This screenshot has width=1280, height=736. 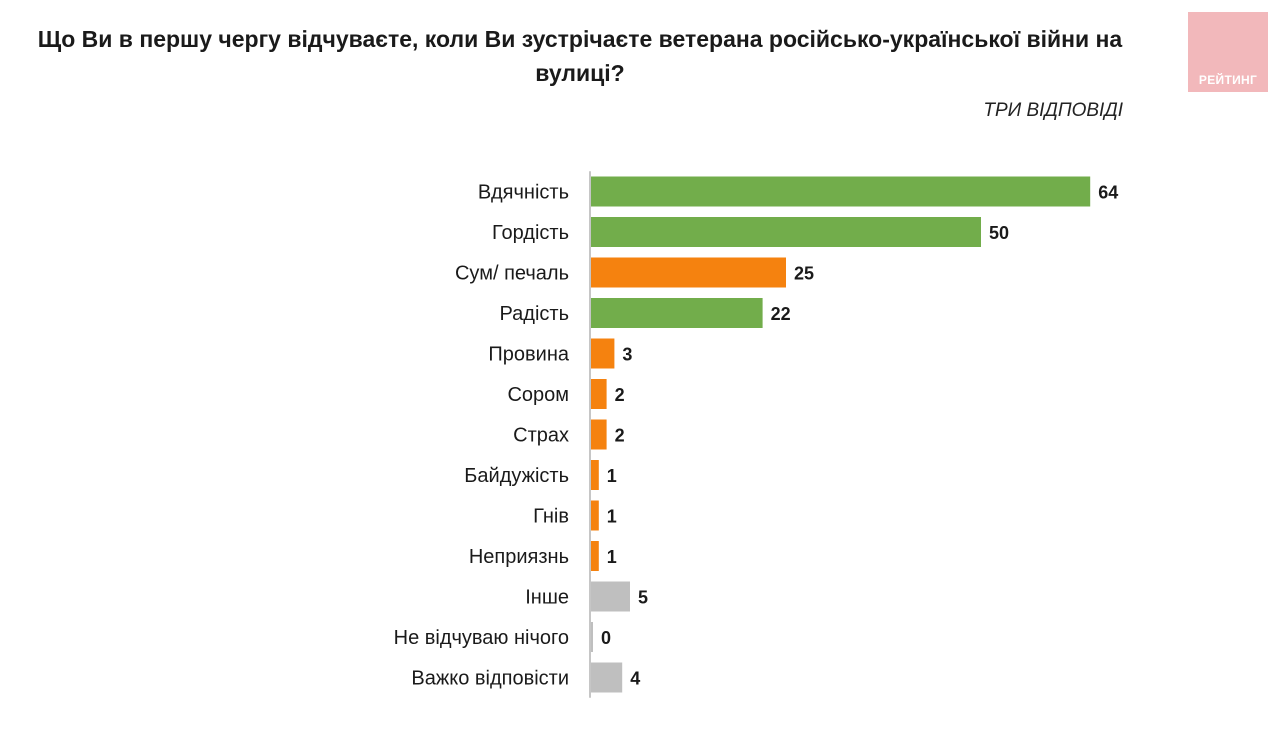 I want to click on category-label: Гордість, so click(x=530, y=233).